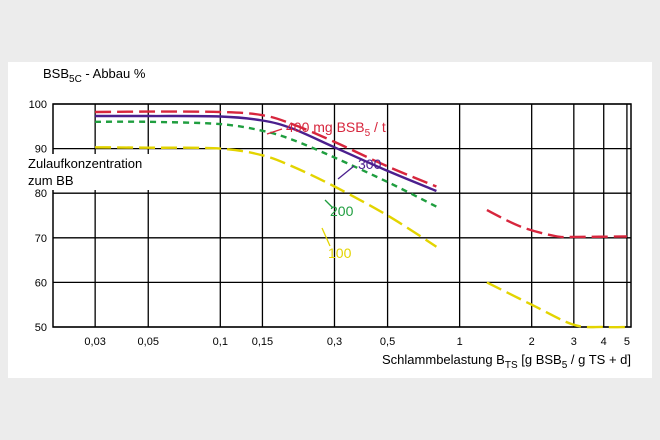 This screenshot has height=440, width=660. Describe the element at coordinates (262, 342) in the screenshot. I see `x-tick-label-3: 0,15` at that location.